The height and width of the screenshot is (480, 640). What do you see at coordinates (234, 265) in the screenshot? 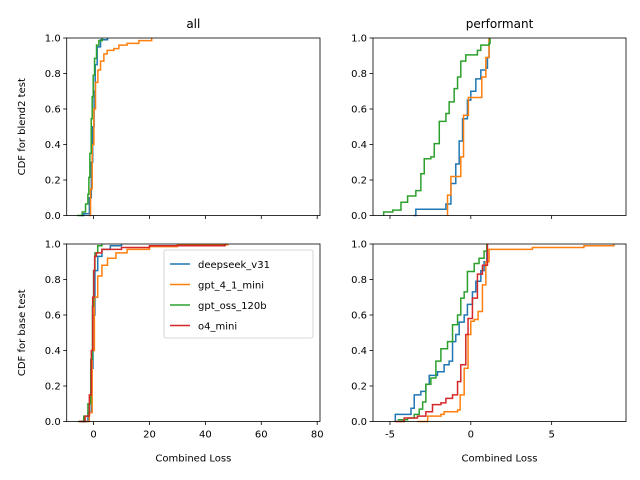
I see `legend-label: deepseek_v31` at bounding box center [234, 265].